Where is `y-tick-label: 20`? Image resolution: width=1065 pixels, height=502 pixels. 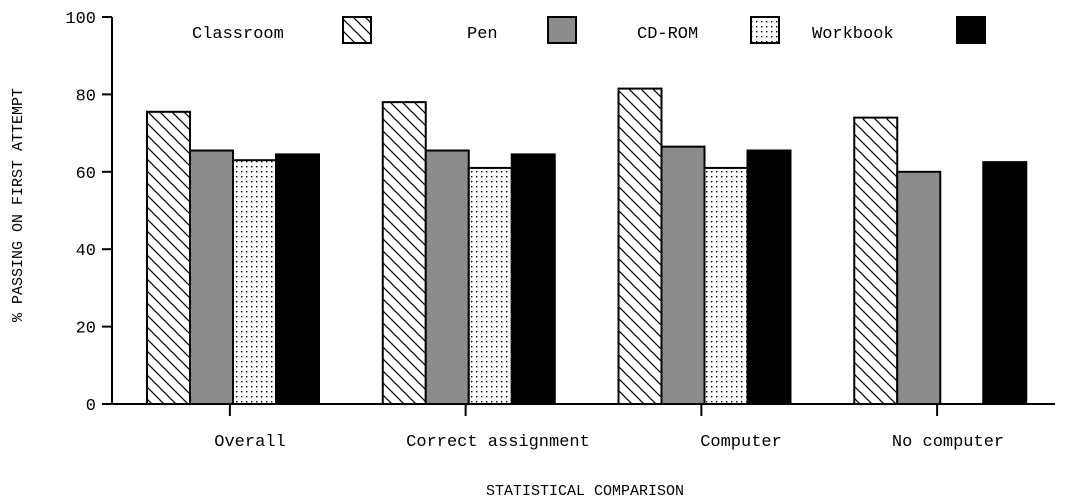 y-tick-label: 20 is located at coordinates (86, 329).